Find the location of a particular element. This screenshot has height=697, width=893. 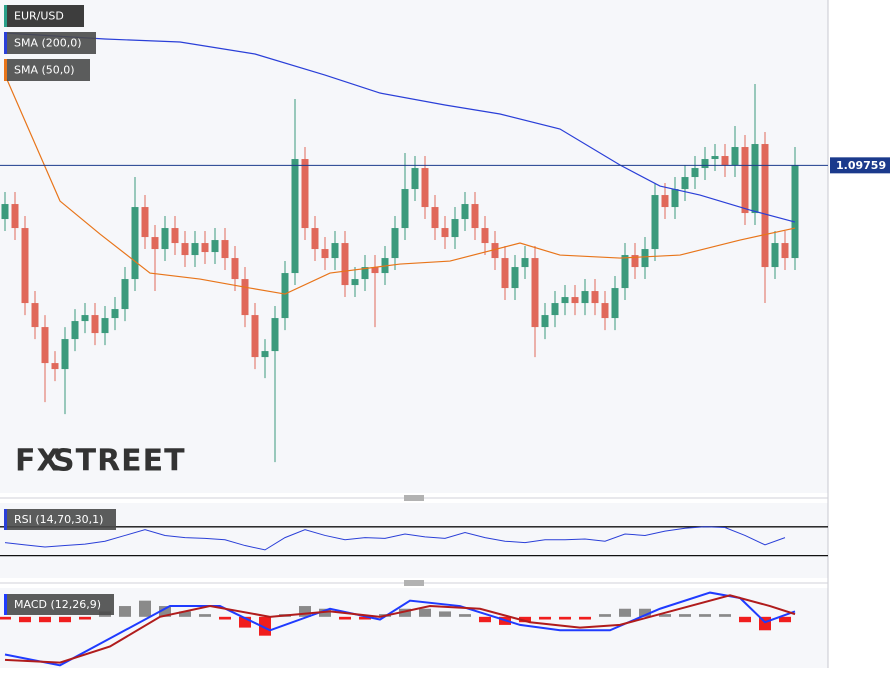

chart-title: EUR/USD is located at coordinates (39, 16).